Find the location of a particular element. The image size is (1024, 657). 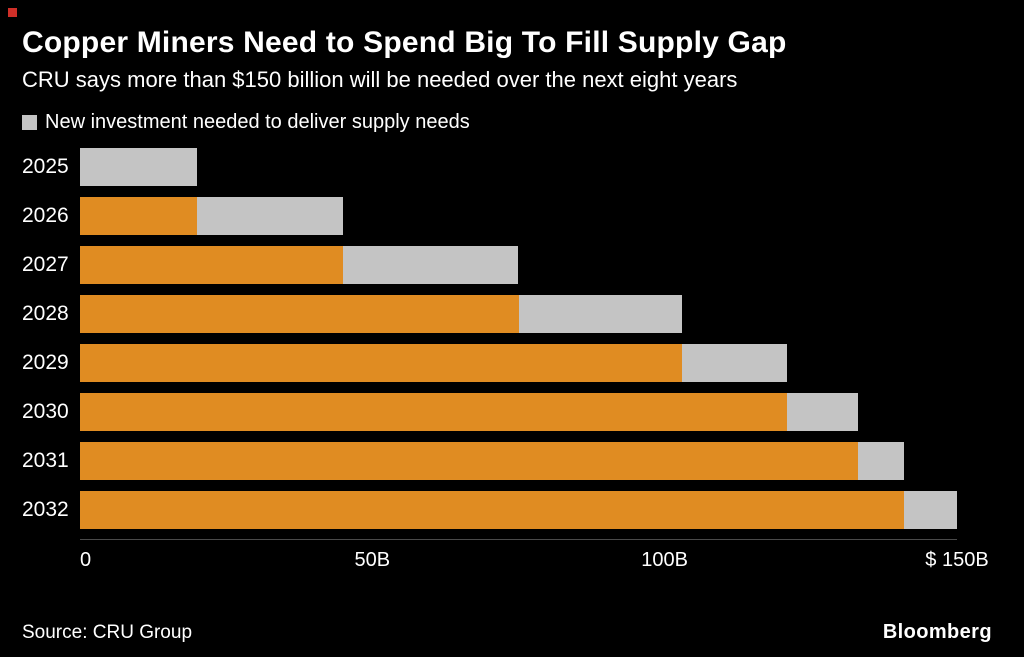

bar-row: 2027 is located at coordinates (489, 265).